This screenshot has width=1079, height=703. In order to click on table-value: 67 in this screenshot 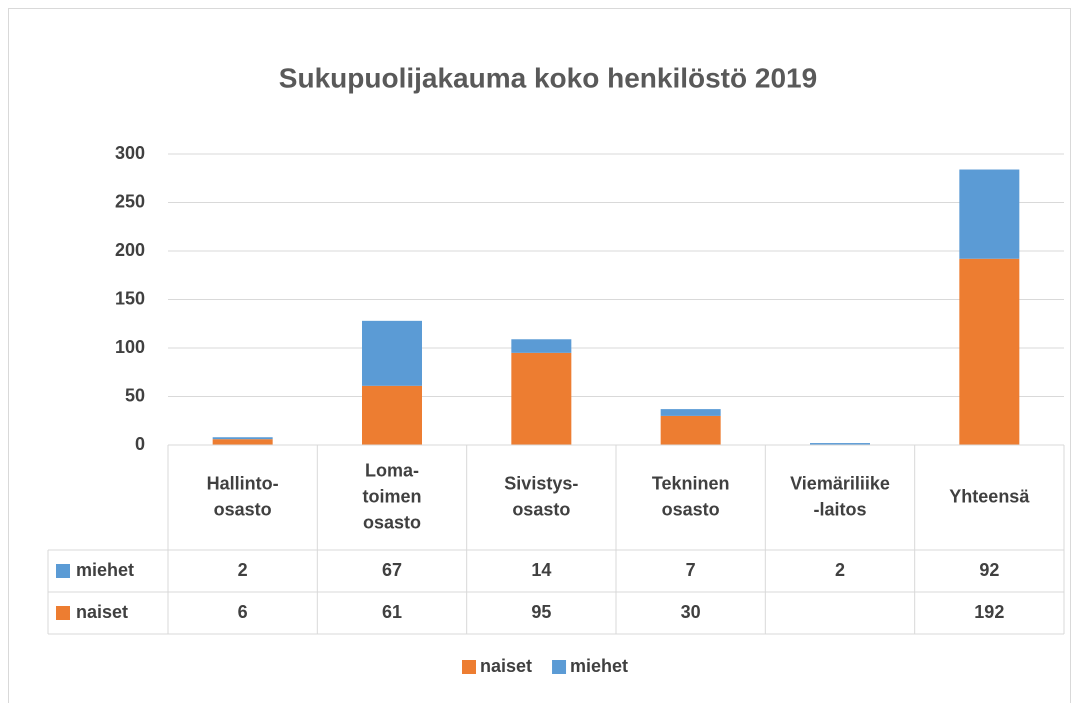, I will do `click(392, 570)`.